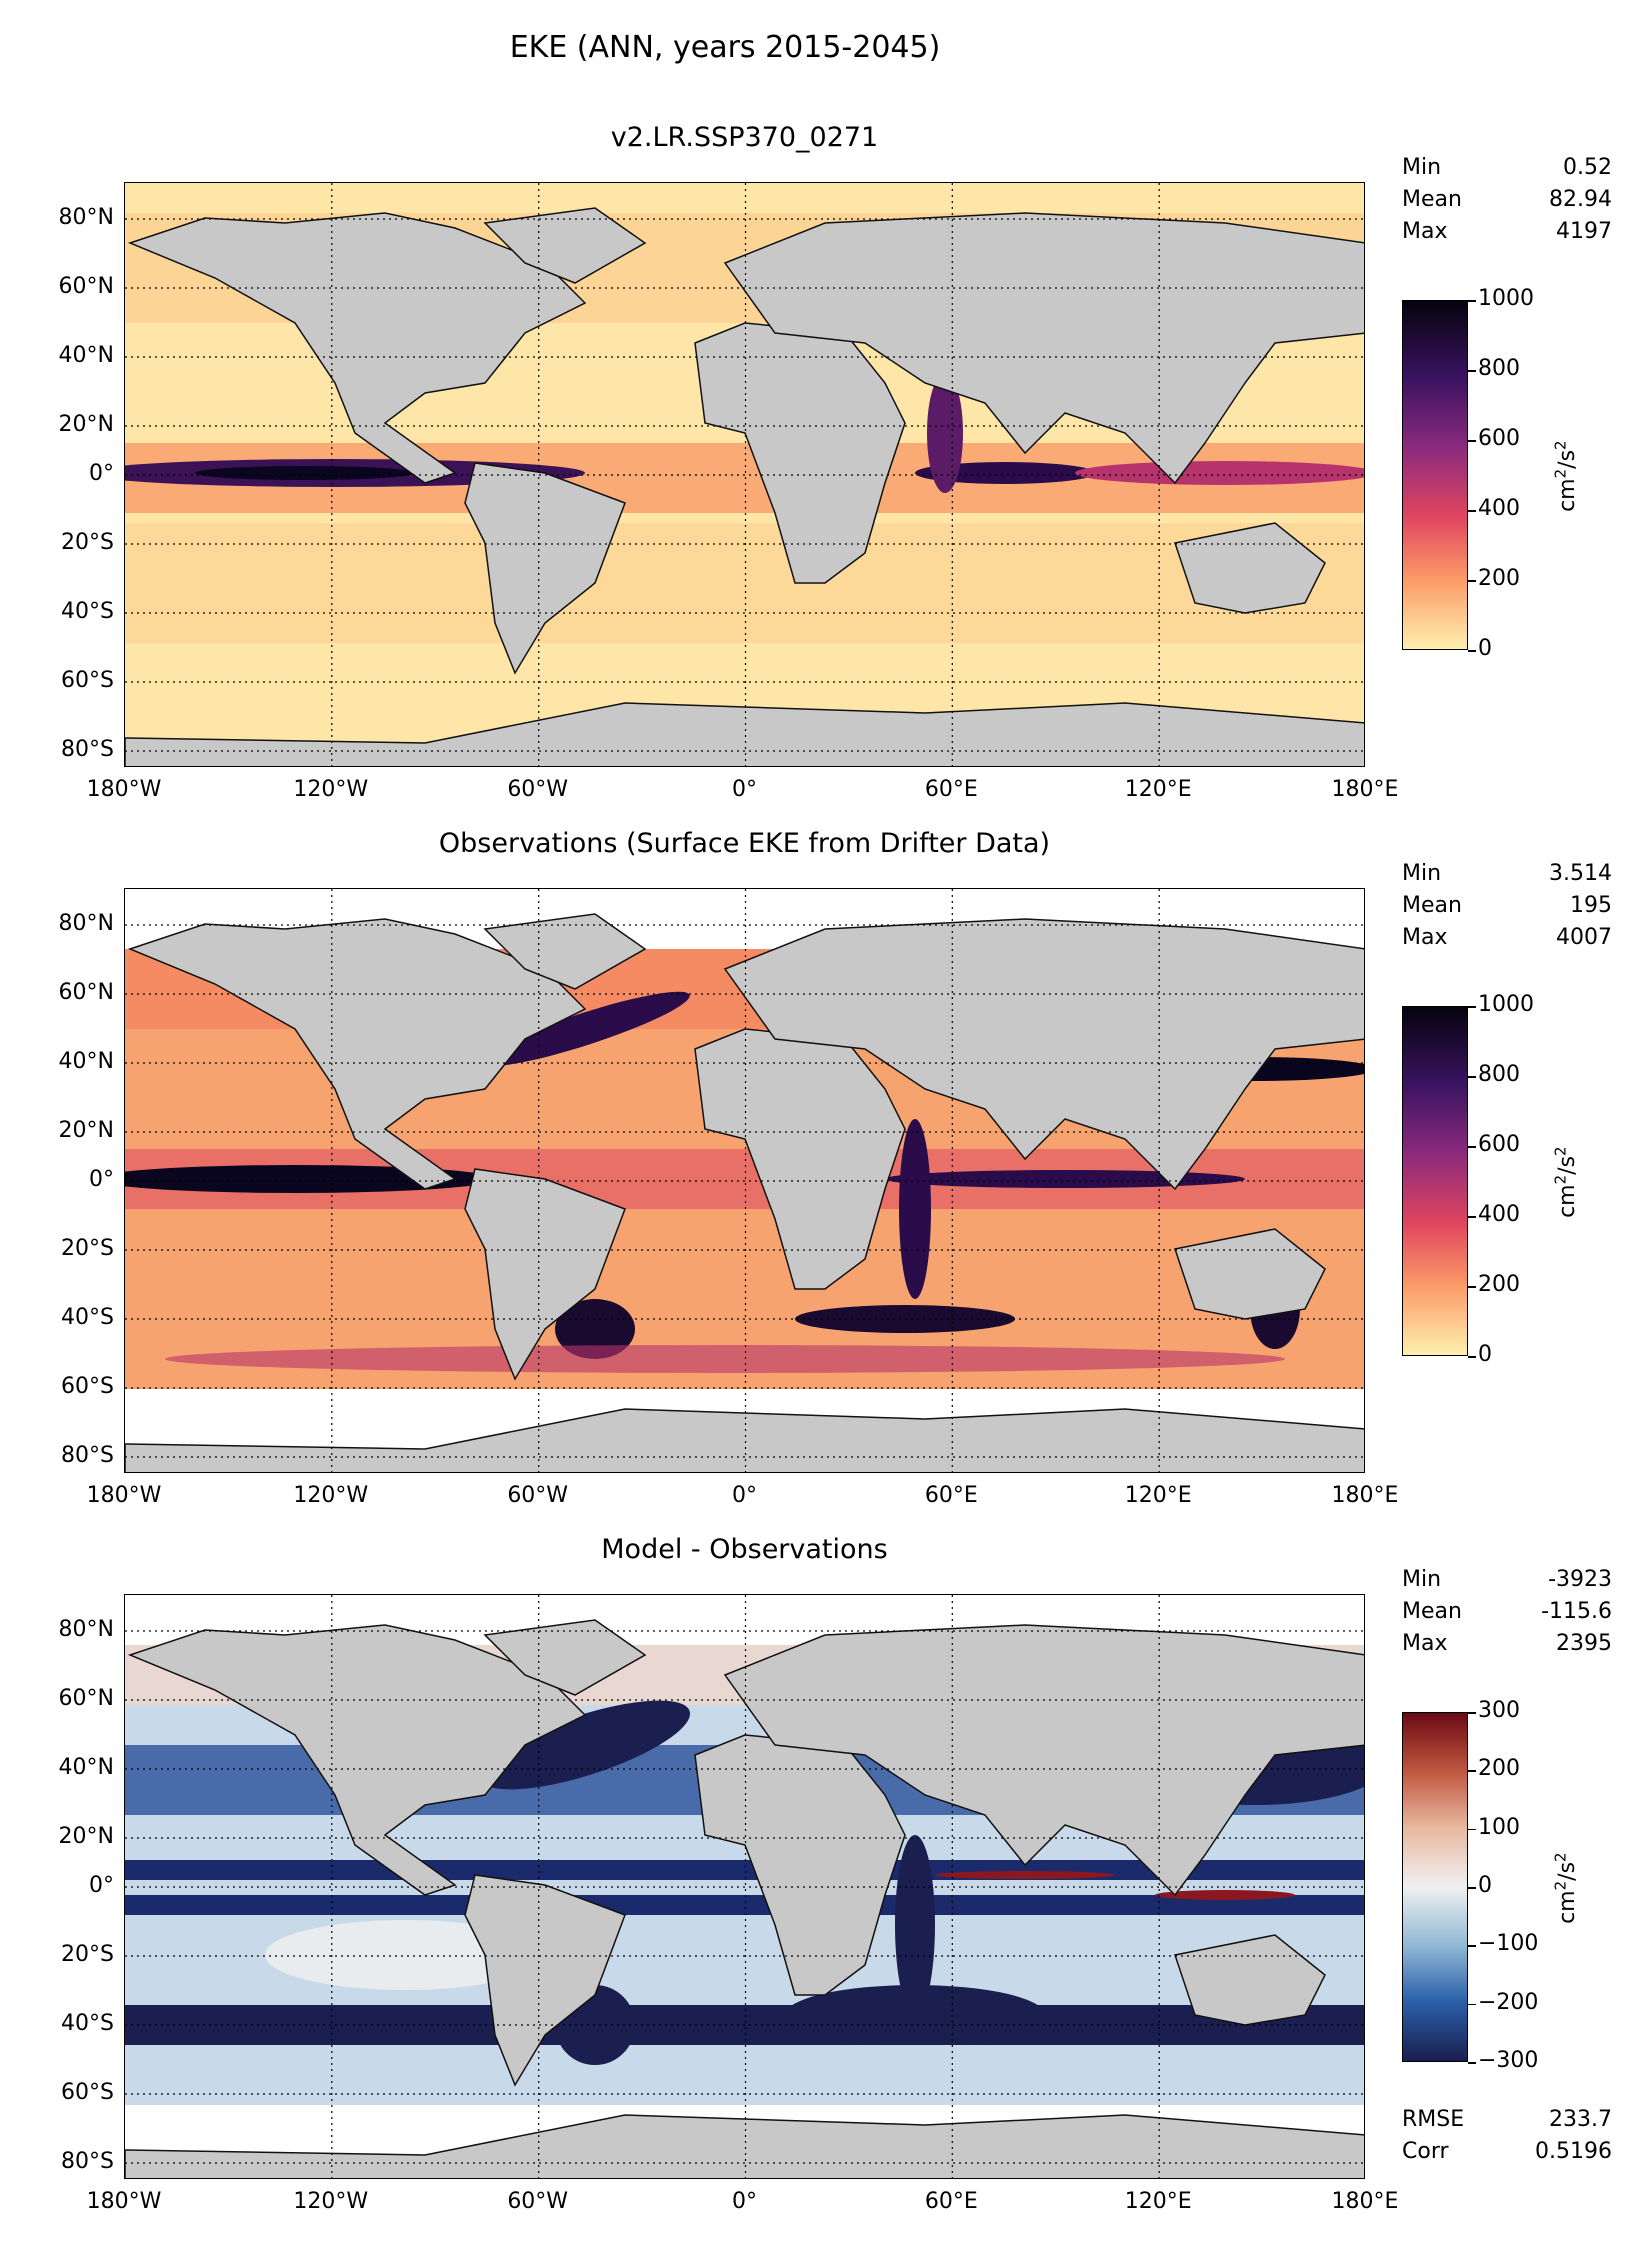 The height and width of the screenshot is (2265, 1651). I want to click on colorbar-tick-label: −200, so click(1508, 2002).